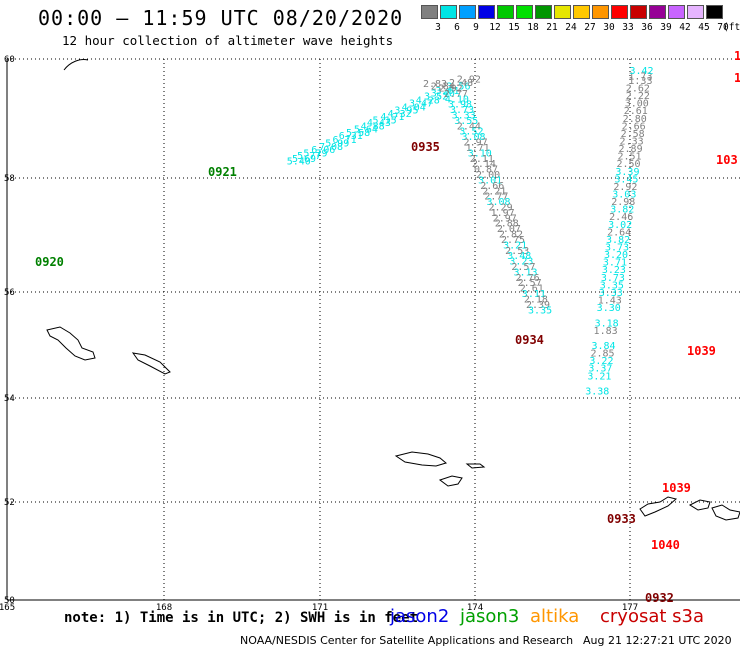  I want to click on colorbar-label: 3, so click(438, 27).